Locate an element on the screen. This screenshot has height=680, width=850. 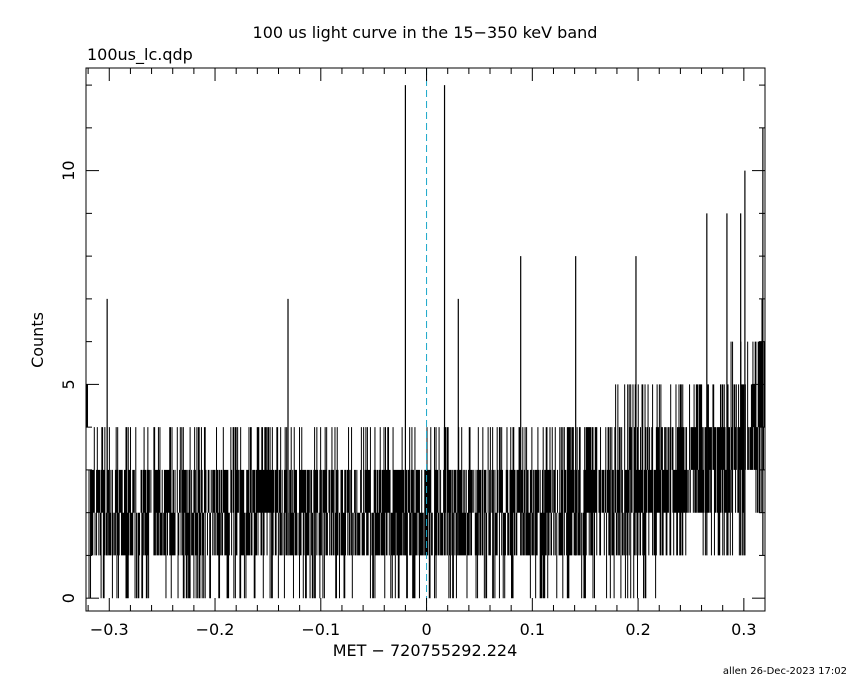
chart-subtitle: 100us_lc.qdp is located at coordinates (140, 55).